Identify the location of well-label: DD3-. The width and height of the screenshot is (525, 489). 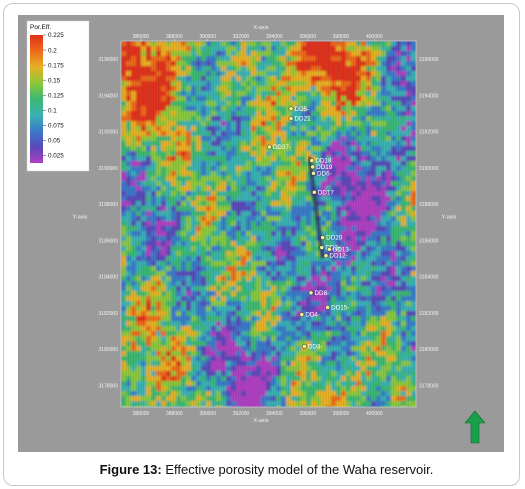
(315, 346).